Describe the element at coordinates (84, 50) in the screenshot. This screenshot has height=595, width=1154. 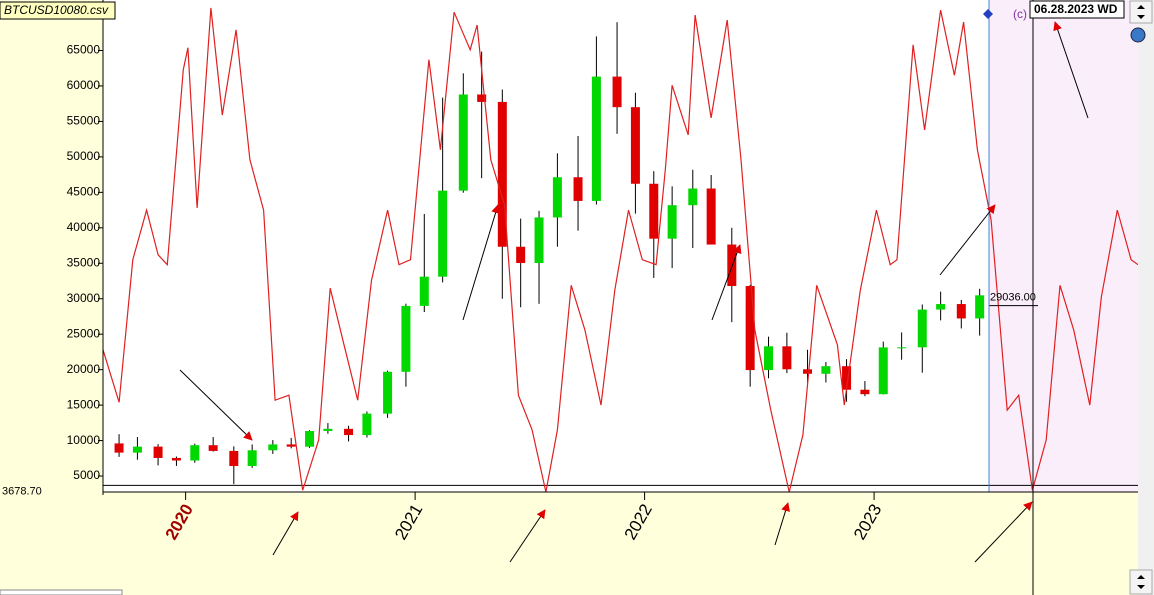
I see `y-tick-label: 65000` at that location.